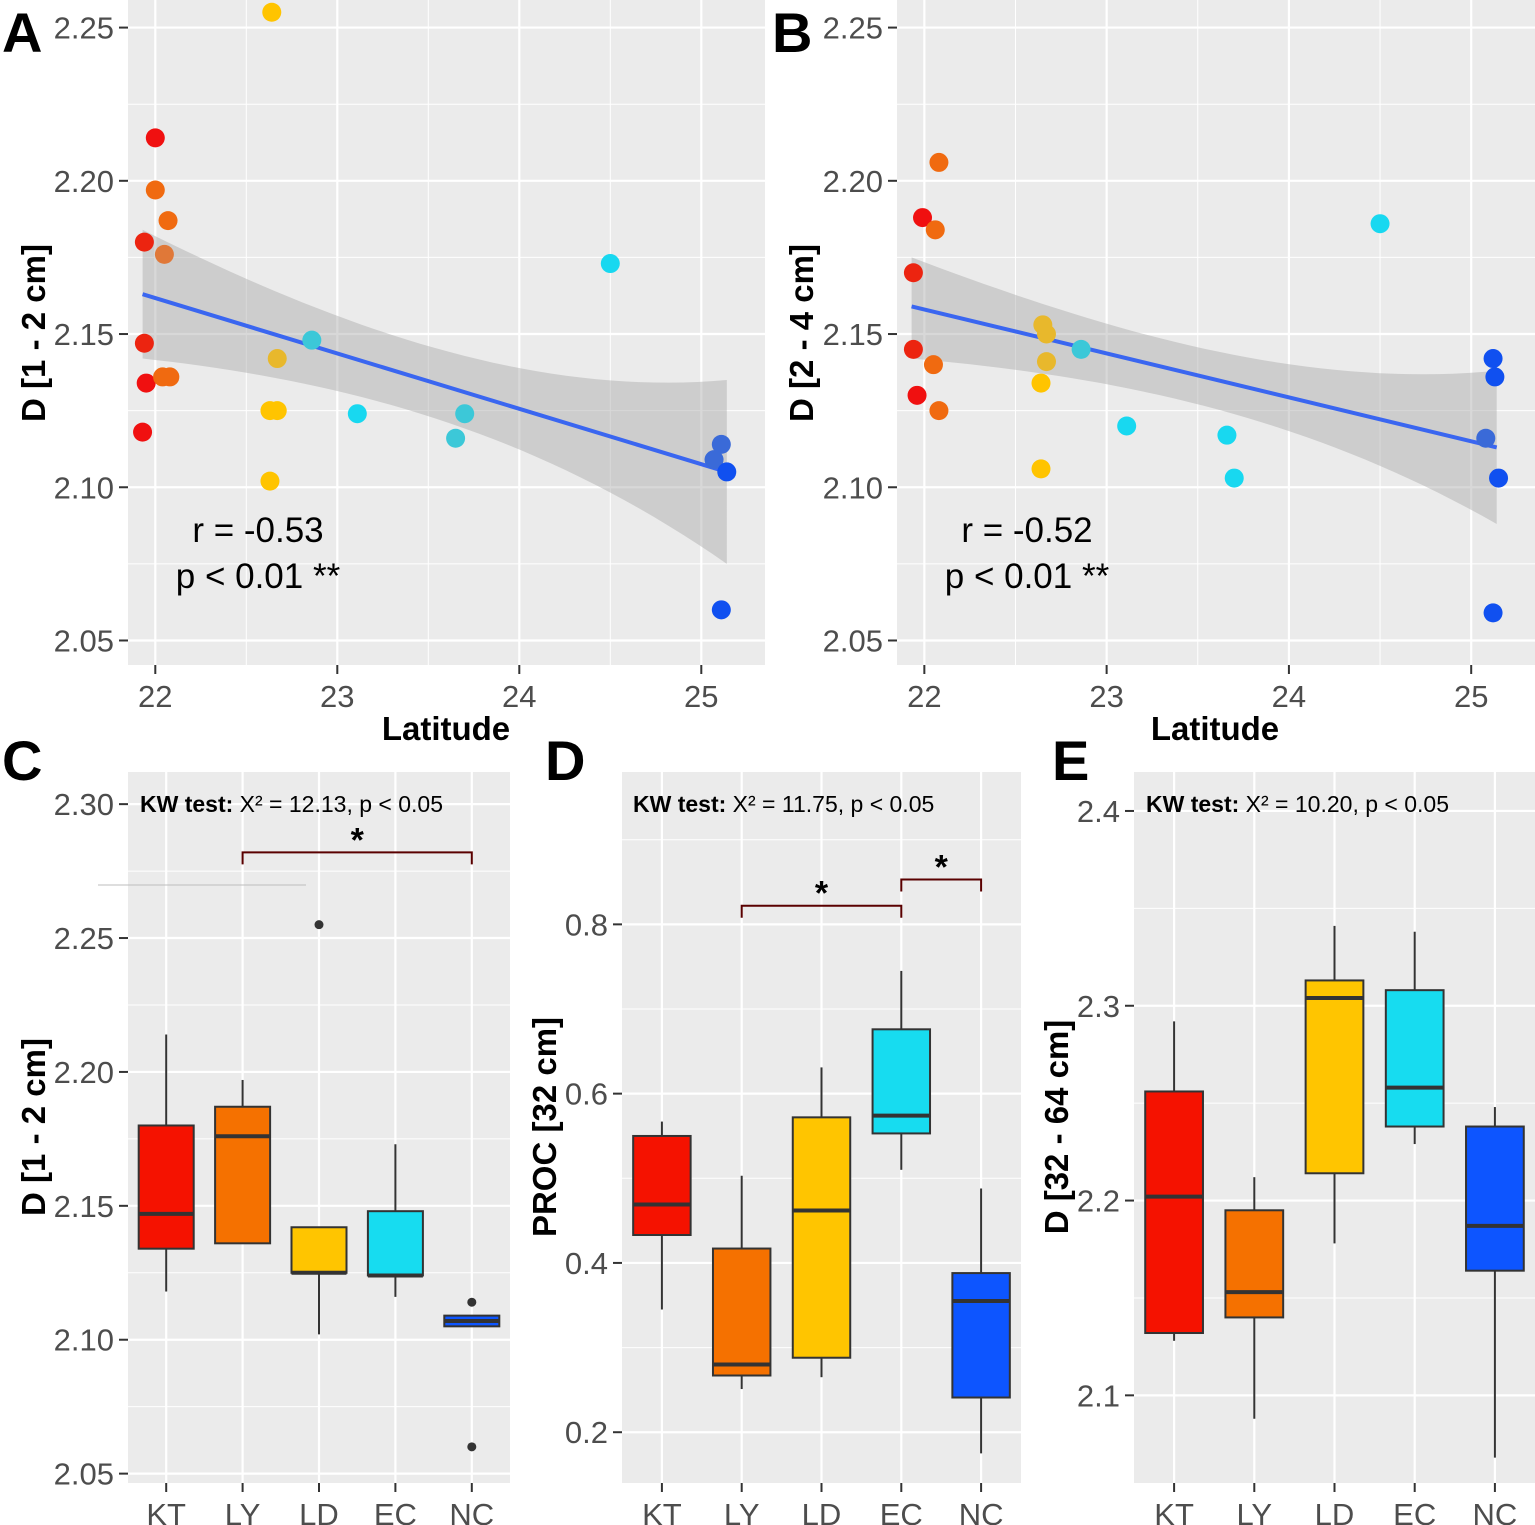 The image size is (1535, 1525). Describe the element at coordinates (341, 804) in the screenshot. I see `kw-test-value: X² = 12.13, p < 0.05` at that location.